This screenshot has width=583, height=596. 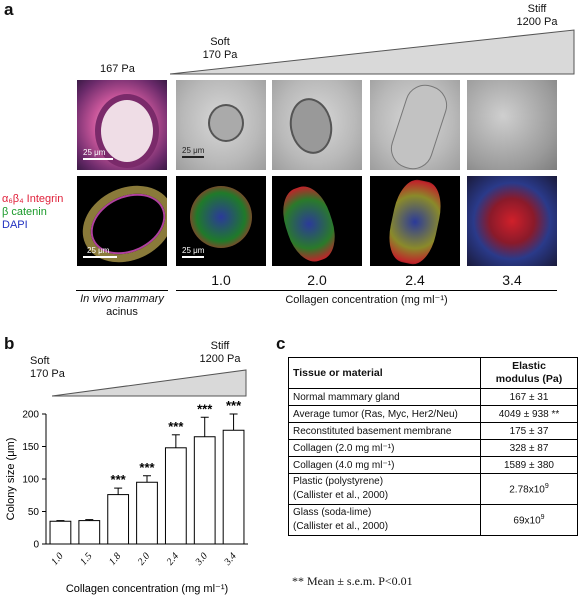 I want to click on invivo-caption-line1: In vivo mammary, so click(x=122, y=299).